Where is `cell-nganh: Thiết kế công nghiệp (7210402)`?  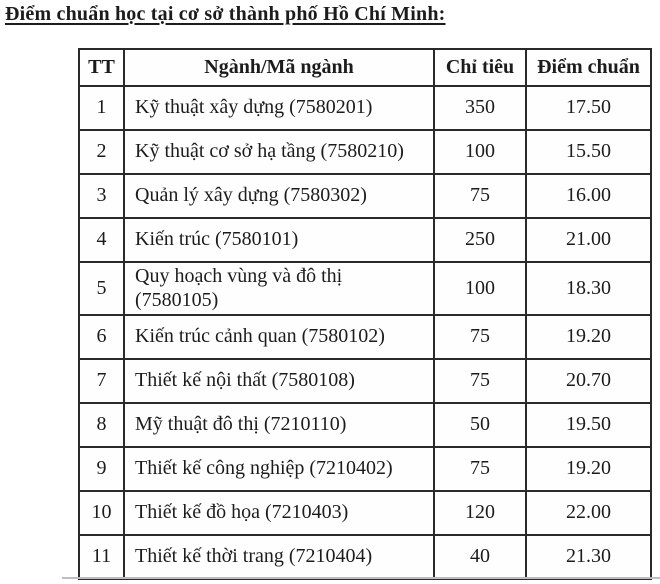 cell-nganh: Thiết kế công nghiệp (7210402) is located at coordinates (279, 469).